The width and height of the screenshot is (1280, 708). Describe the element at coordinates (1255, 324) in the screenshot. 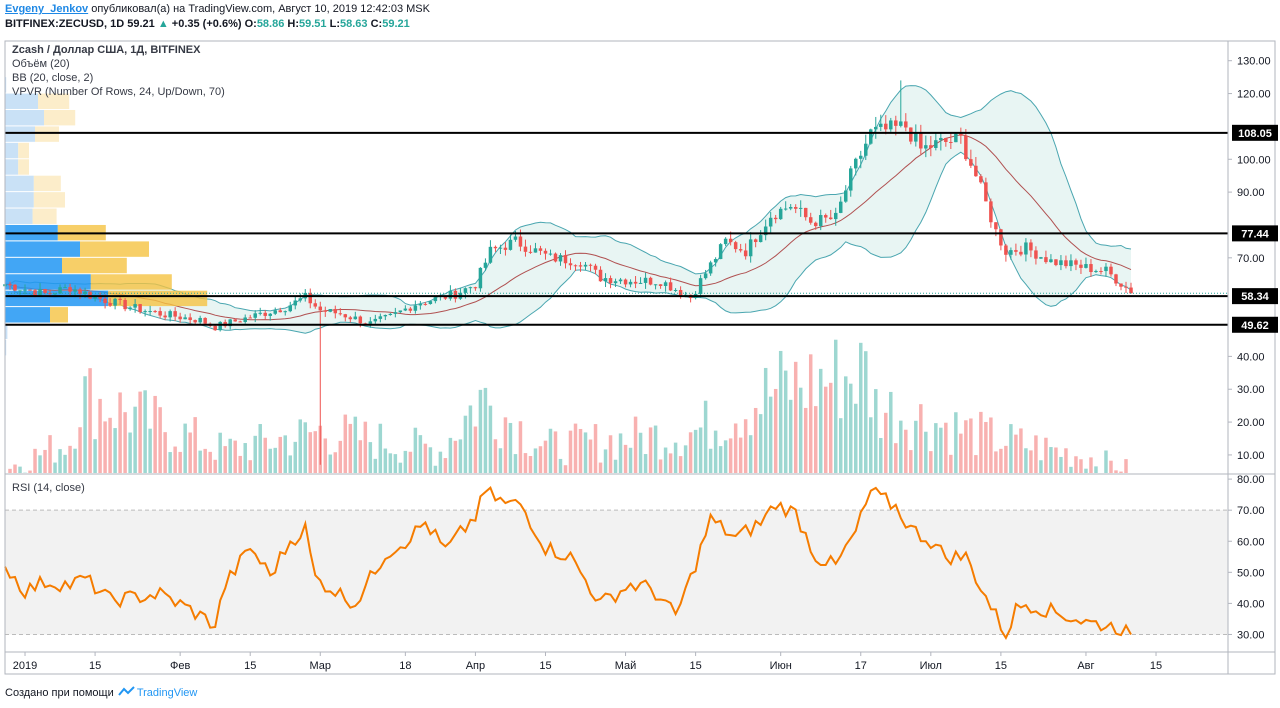

I see `level-label-bg` at that location.